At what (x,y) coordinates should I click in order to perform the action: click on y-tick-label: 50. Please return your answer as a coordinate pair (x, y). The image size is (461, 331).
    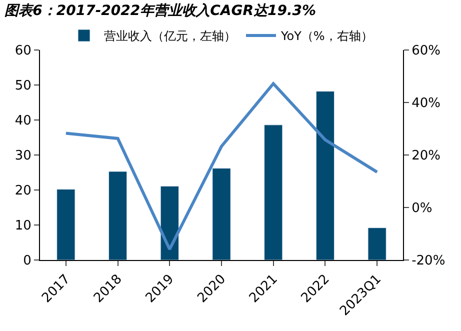
    Looking at the image, I should click on (23, 86).